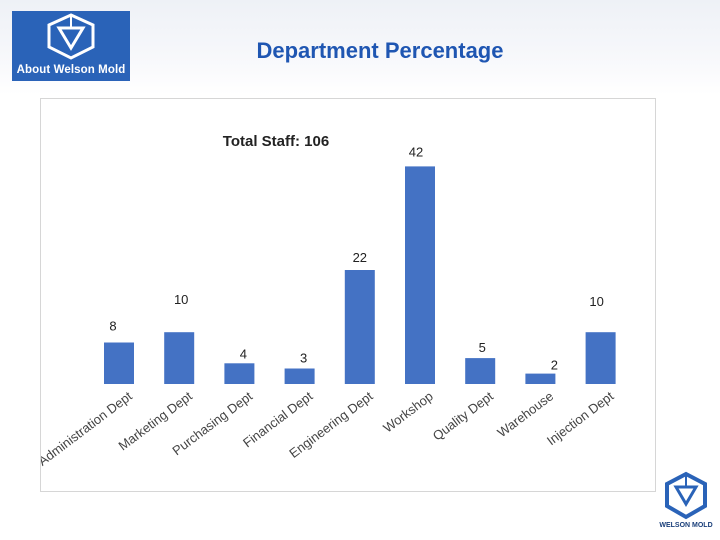  Describe the element at coordinates (71, 70) in the screenshot. I see `logo-text: About Welson Mold` at that location.